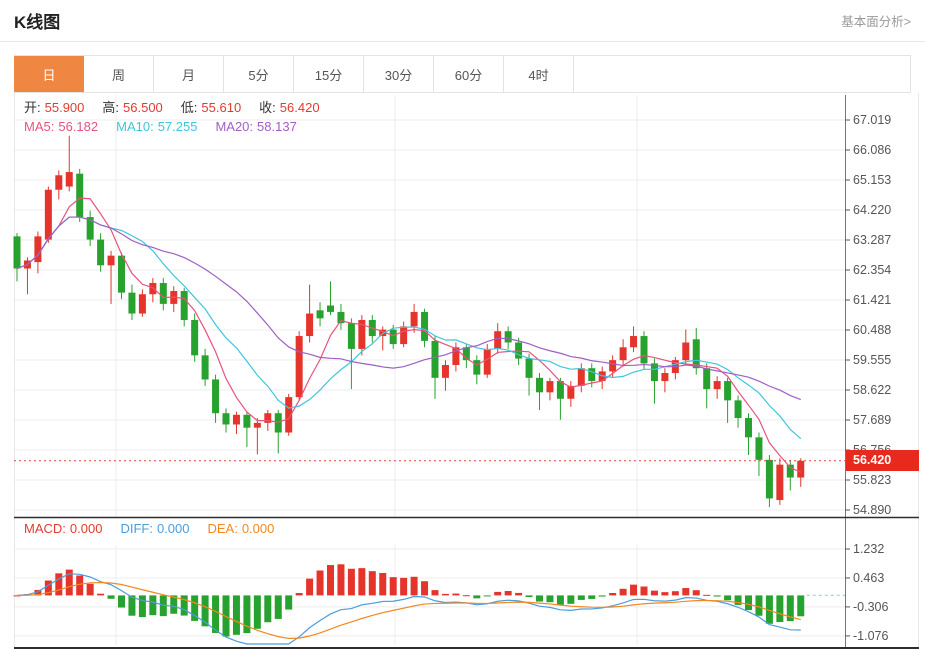  I want to click on ma-legend: MA5: 56.182 MA10: 57.255 MA20: 58.137, so click(169, 126).